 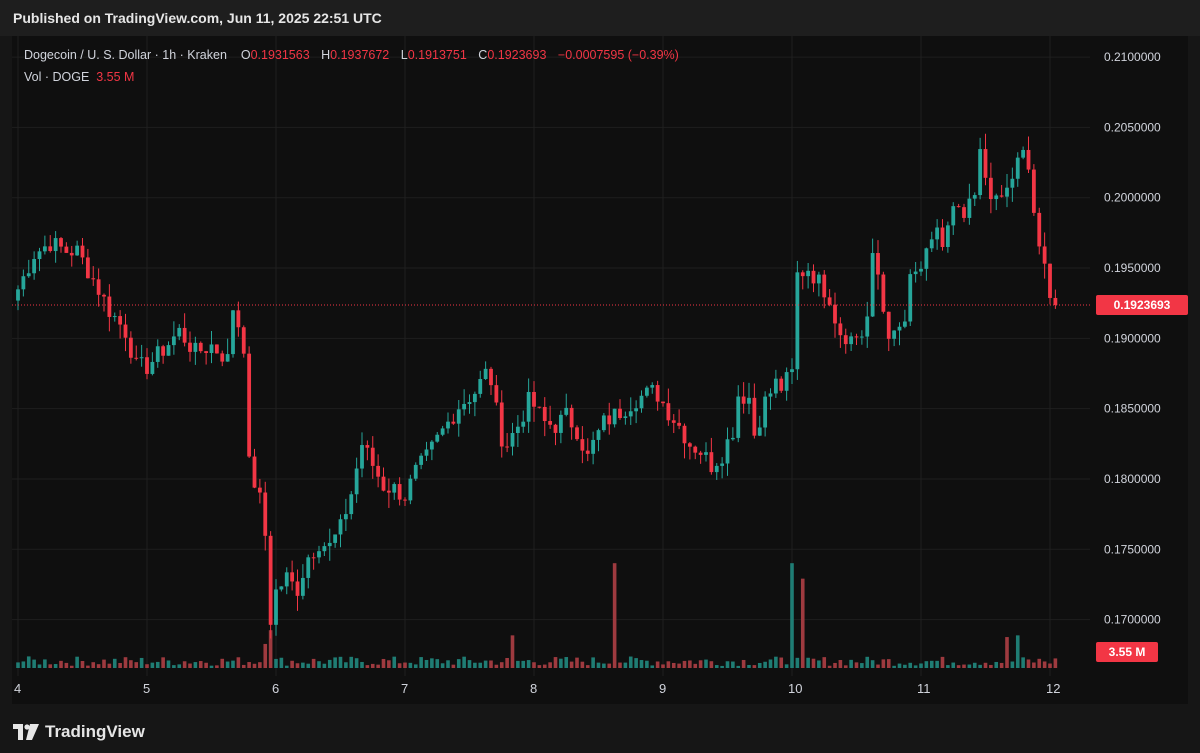 I want to click on legend-symbol: Dogecoin / U. S. Dollar, so click(x=88, y=55).